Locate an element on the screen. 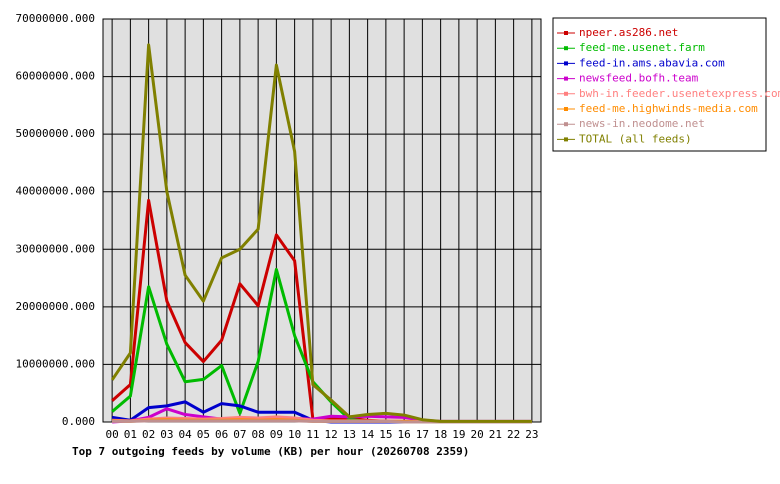 The height and width of the screenshot is (484, 780). y-tick-label: 20000000.000 is located at coordinates (55, 306).